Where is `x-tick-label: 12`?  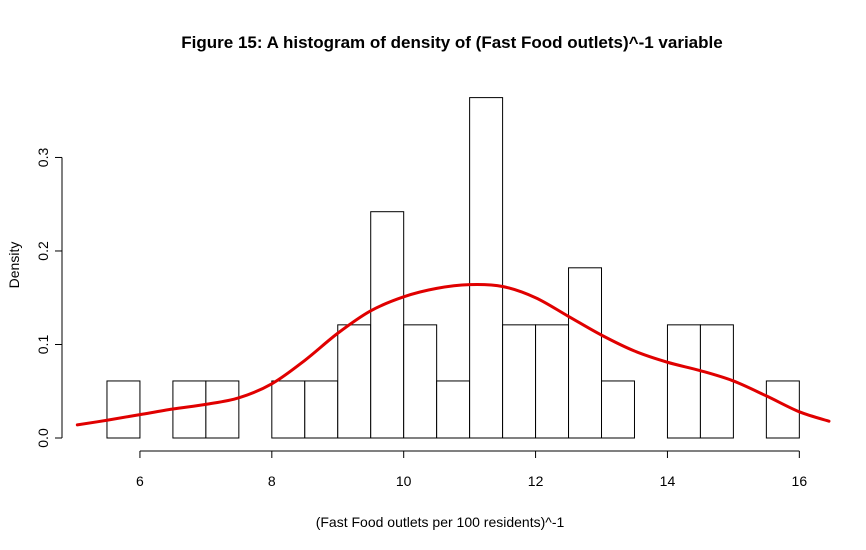
x-tick-label: 12 is located at coordinates (536, 481).